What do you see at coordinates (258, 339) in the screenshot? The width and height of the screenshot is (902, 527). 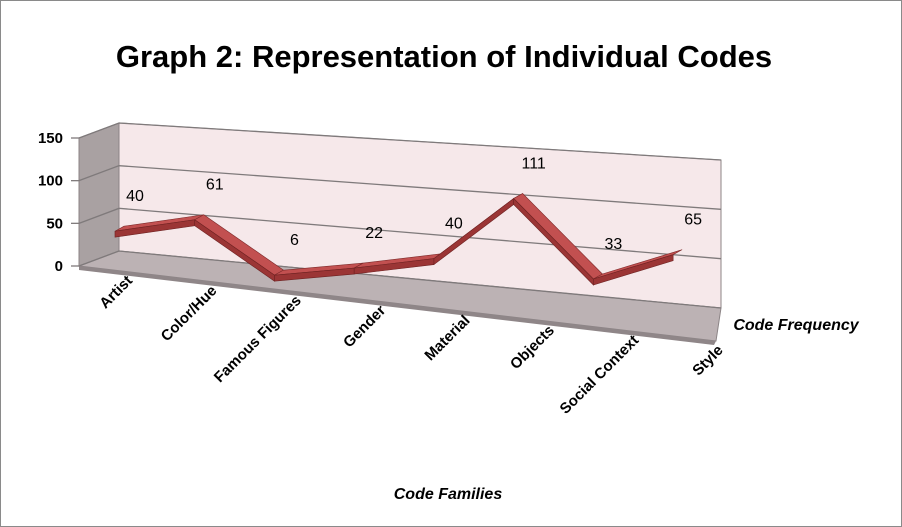 I see `x-tick-label: Famous Figures` at bounding box center [258, 339].